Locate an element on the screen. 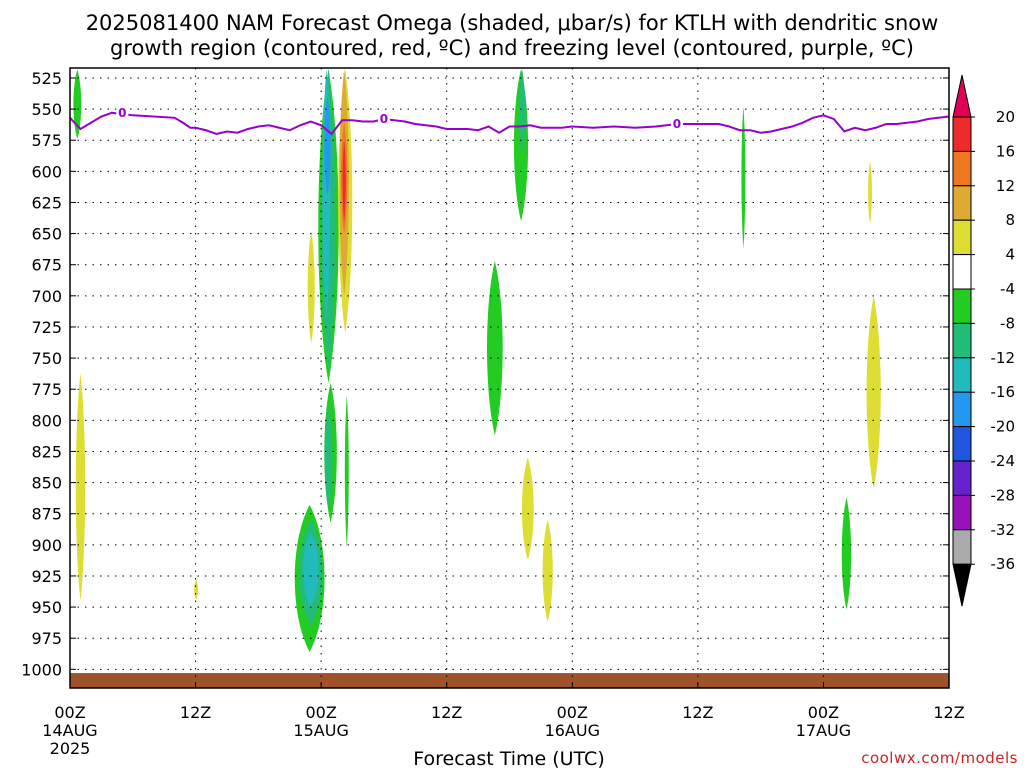  freezing-level-label-0: 0 is located at coordinates (122, 113).